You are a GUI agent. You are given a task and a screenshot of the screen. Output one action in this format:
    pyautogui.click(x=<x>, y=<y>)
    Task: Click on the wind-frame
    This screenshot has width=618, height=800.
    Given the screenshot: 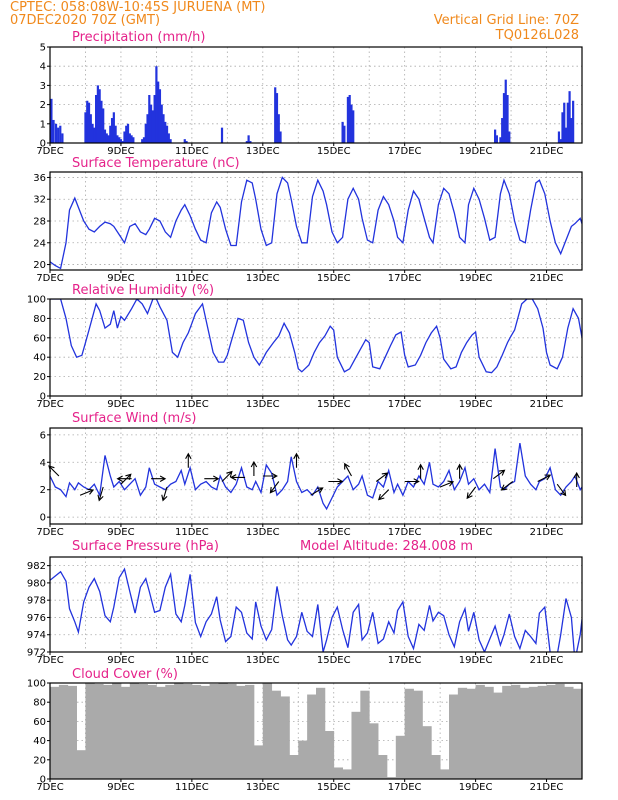 What is the action you would take?
    pyautogui.click(x=316, y=476)
    